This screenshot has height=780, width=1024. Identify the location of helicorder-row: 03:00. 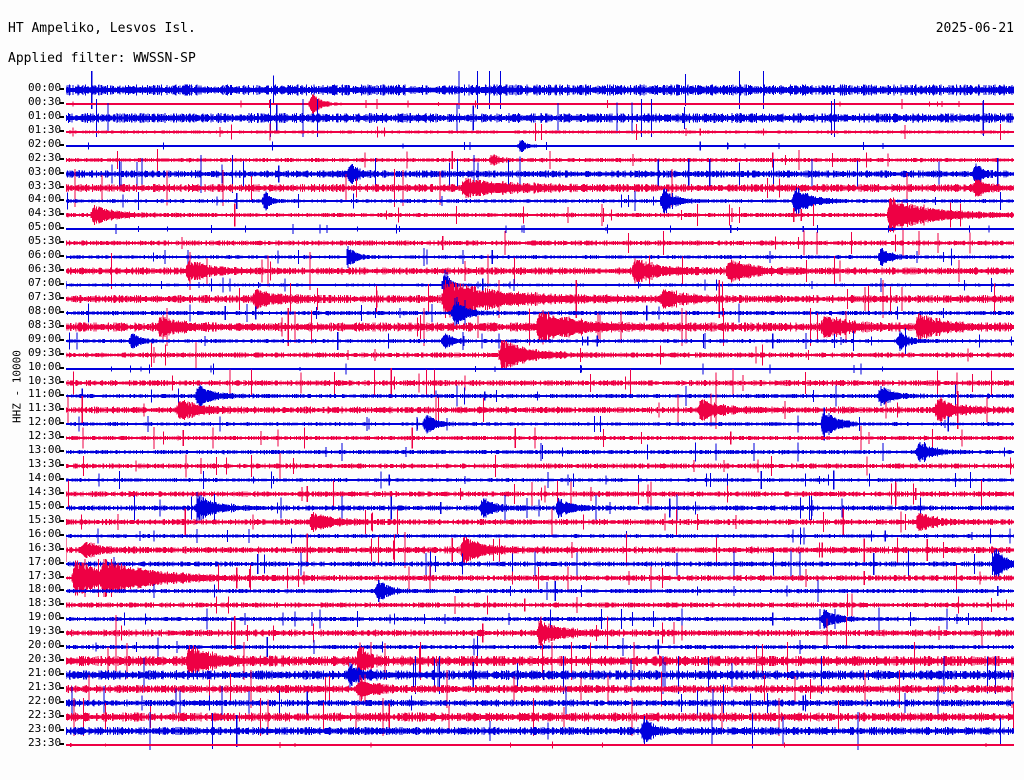
(512, 173).